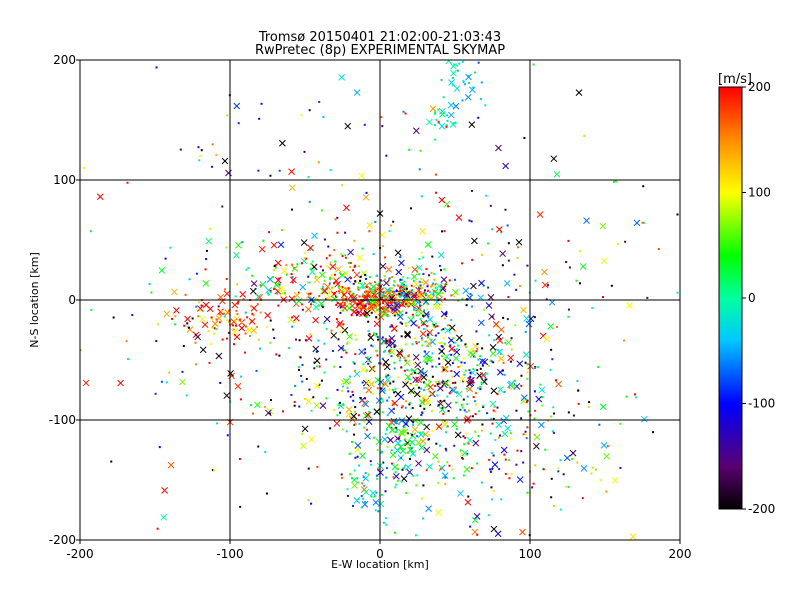 This screenshot has height=600, width=800. I want to click on y-tick-label: -200, so click(62, 540).